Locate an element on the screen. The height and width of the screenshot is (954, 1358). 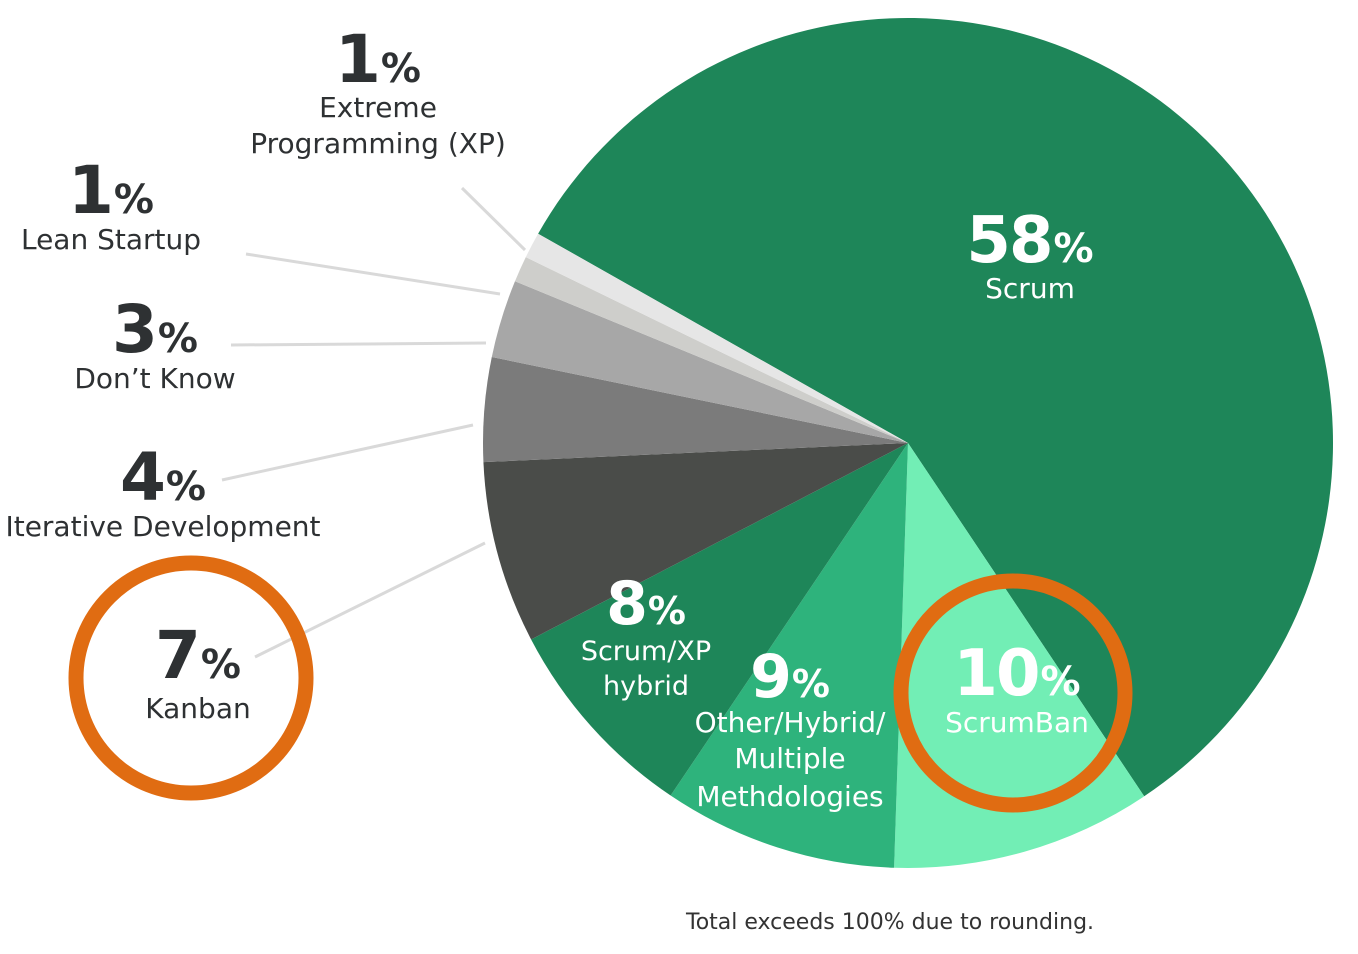
value-label-other-hybrid-multiple-methdologies: 9% is located at coordinates (790, 677).